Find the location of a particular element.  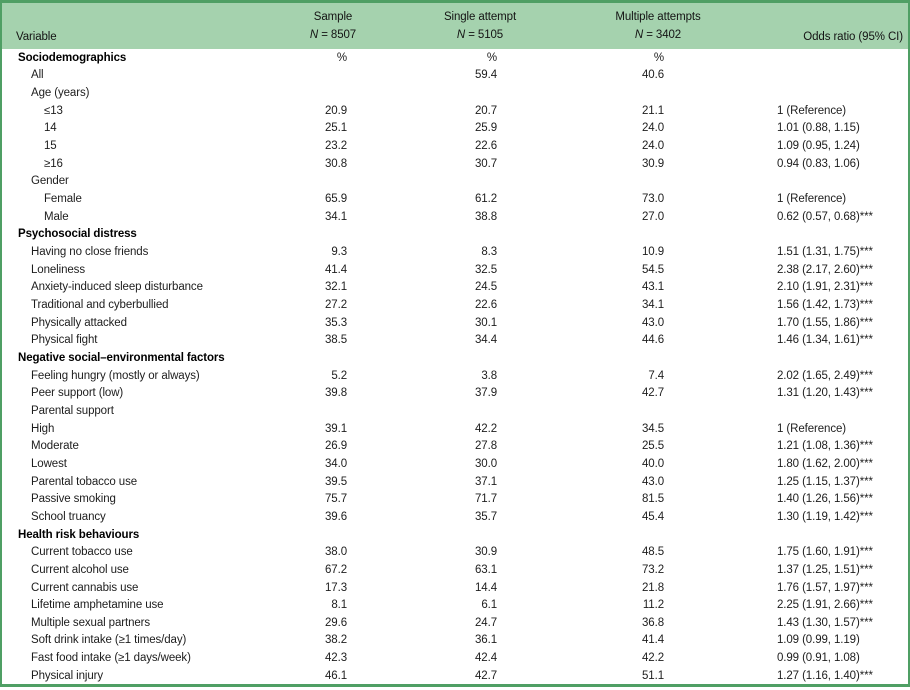

cell-variable: Psychosocial distress is located at coordinates (77, 234).